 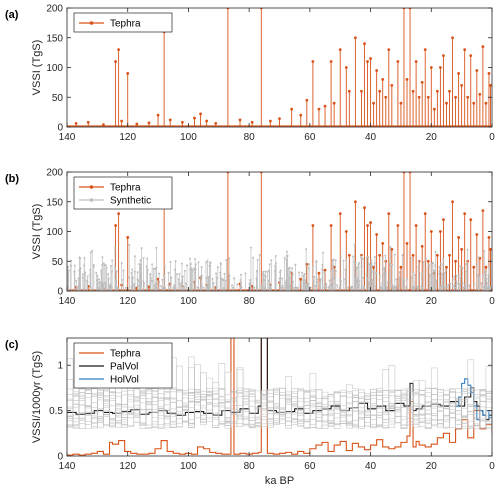 I want to click on x-tick-label: 40, so click(x=371, y=137).